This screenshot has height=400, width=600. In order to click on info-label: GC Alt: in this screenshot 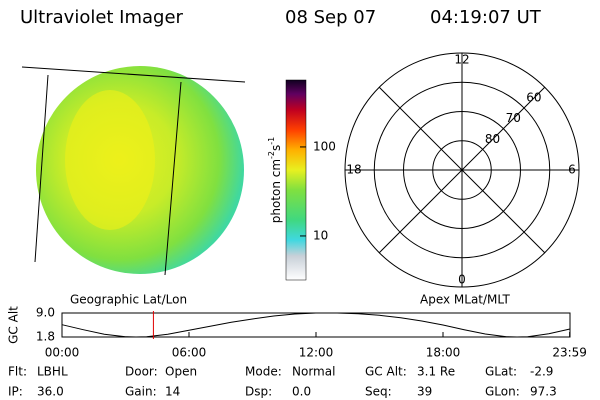, I will do `click(386, 372)`.